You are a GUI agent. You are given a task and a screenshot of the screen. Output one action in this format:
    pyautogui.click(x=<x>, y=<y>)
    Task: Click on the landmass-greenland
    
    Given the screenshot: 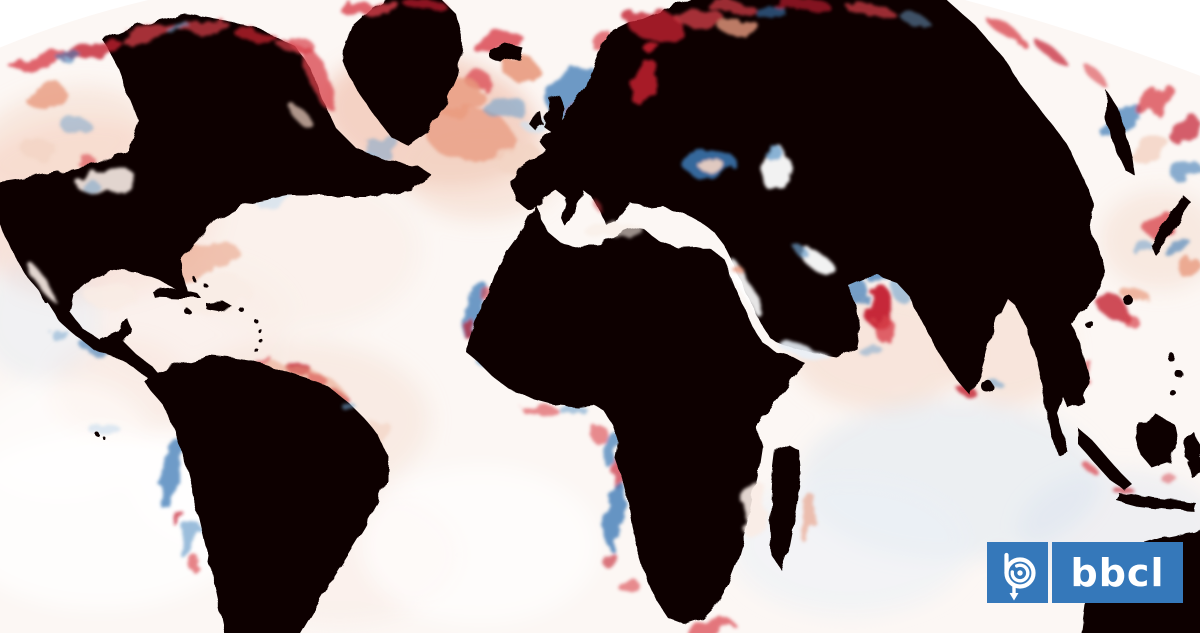 What is the action you would take?
    pyautogui.click(x=401, y=73)
    